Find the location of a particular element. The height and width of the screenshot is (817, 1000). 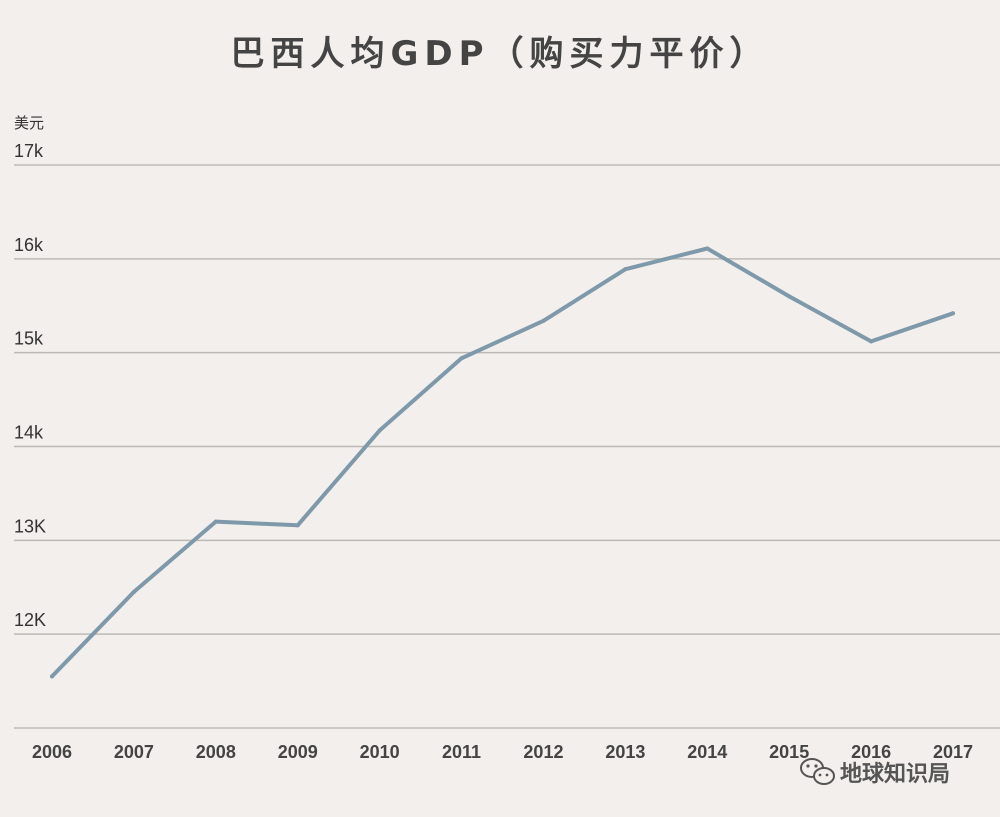

watermark: 地球知识局 is located at coordinates (875, 772).